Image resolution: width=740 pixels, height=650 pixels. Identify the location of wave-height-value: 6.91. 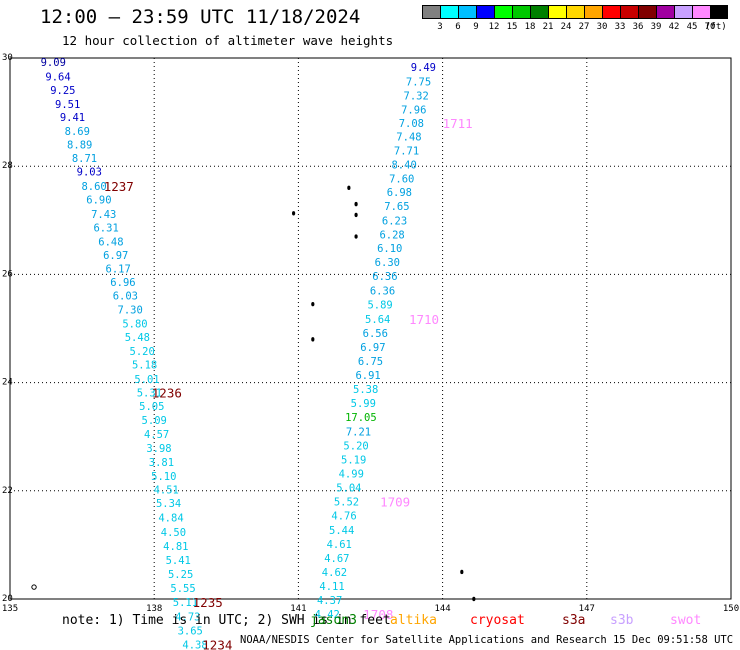
(367, 376).